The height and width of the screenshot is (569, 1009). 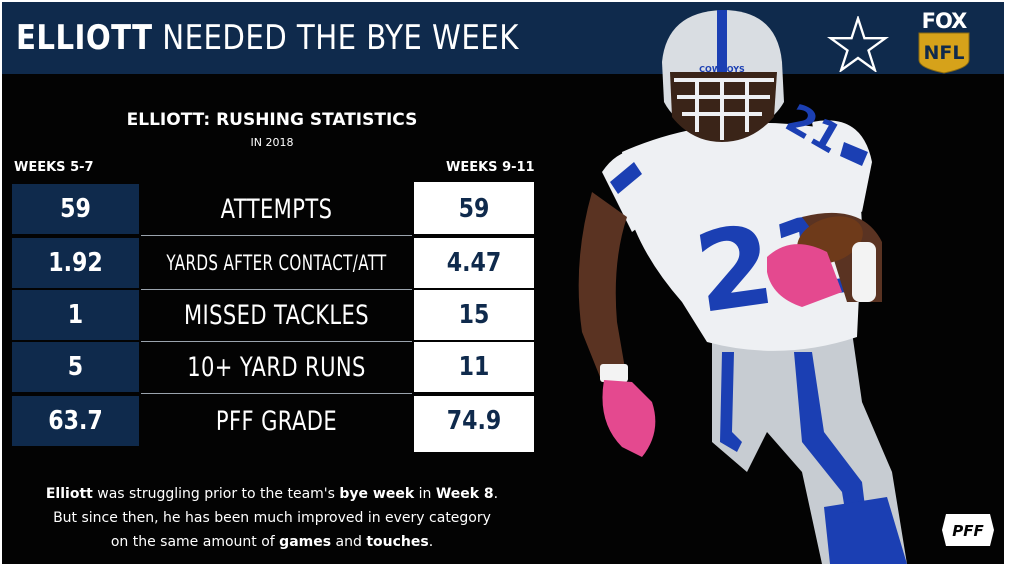 I want to click on pff-logo: PFF, so click(x=968, y=530).